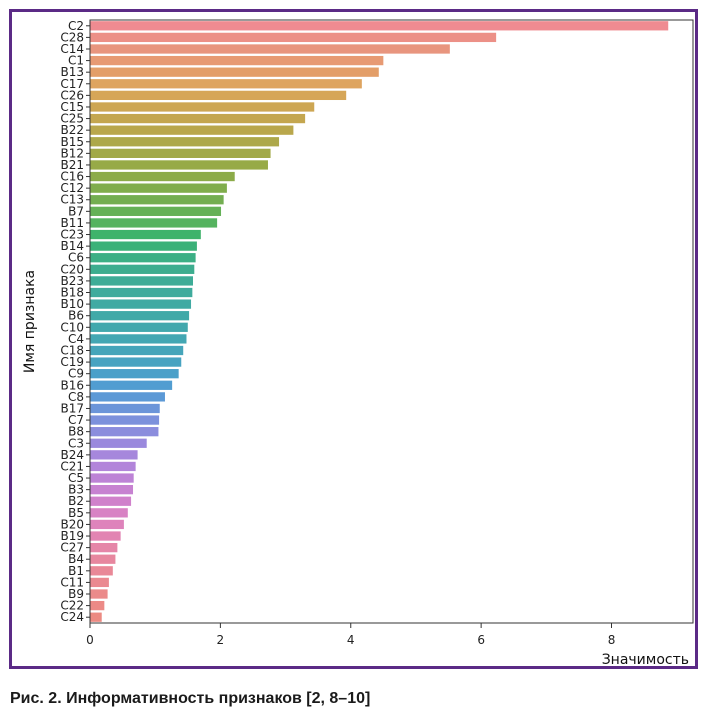 The width and height of the screenshot is (713, 725). I want to click on bar-c25, so click(198, 118).